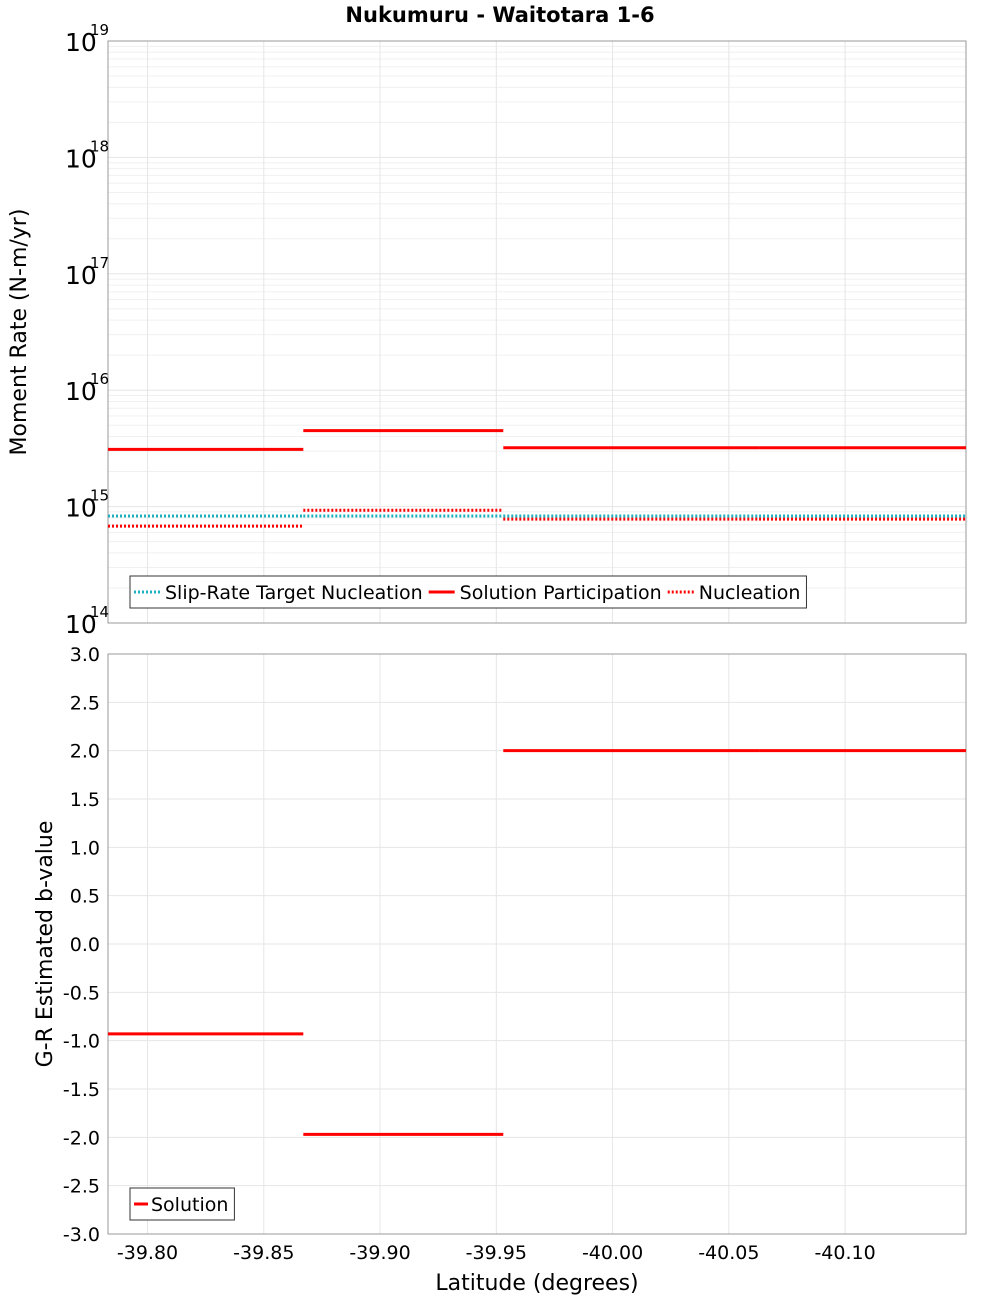 This screenshot has width=1000, height=1300. Describe the element at coordinates (99, 612) in the screenshot. I see `y-tick-exponent: 14` at that location.